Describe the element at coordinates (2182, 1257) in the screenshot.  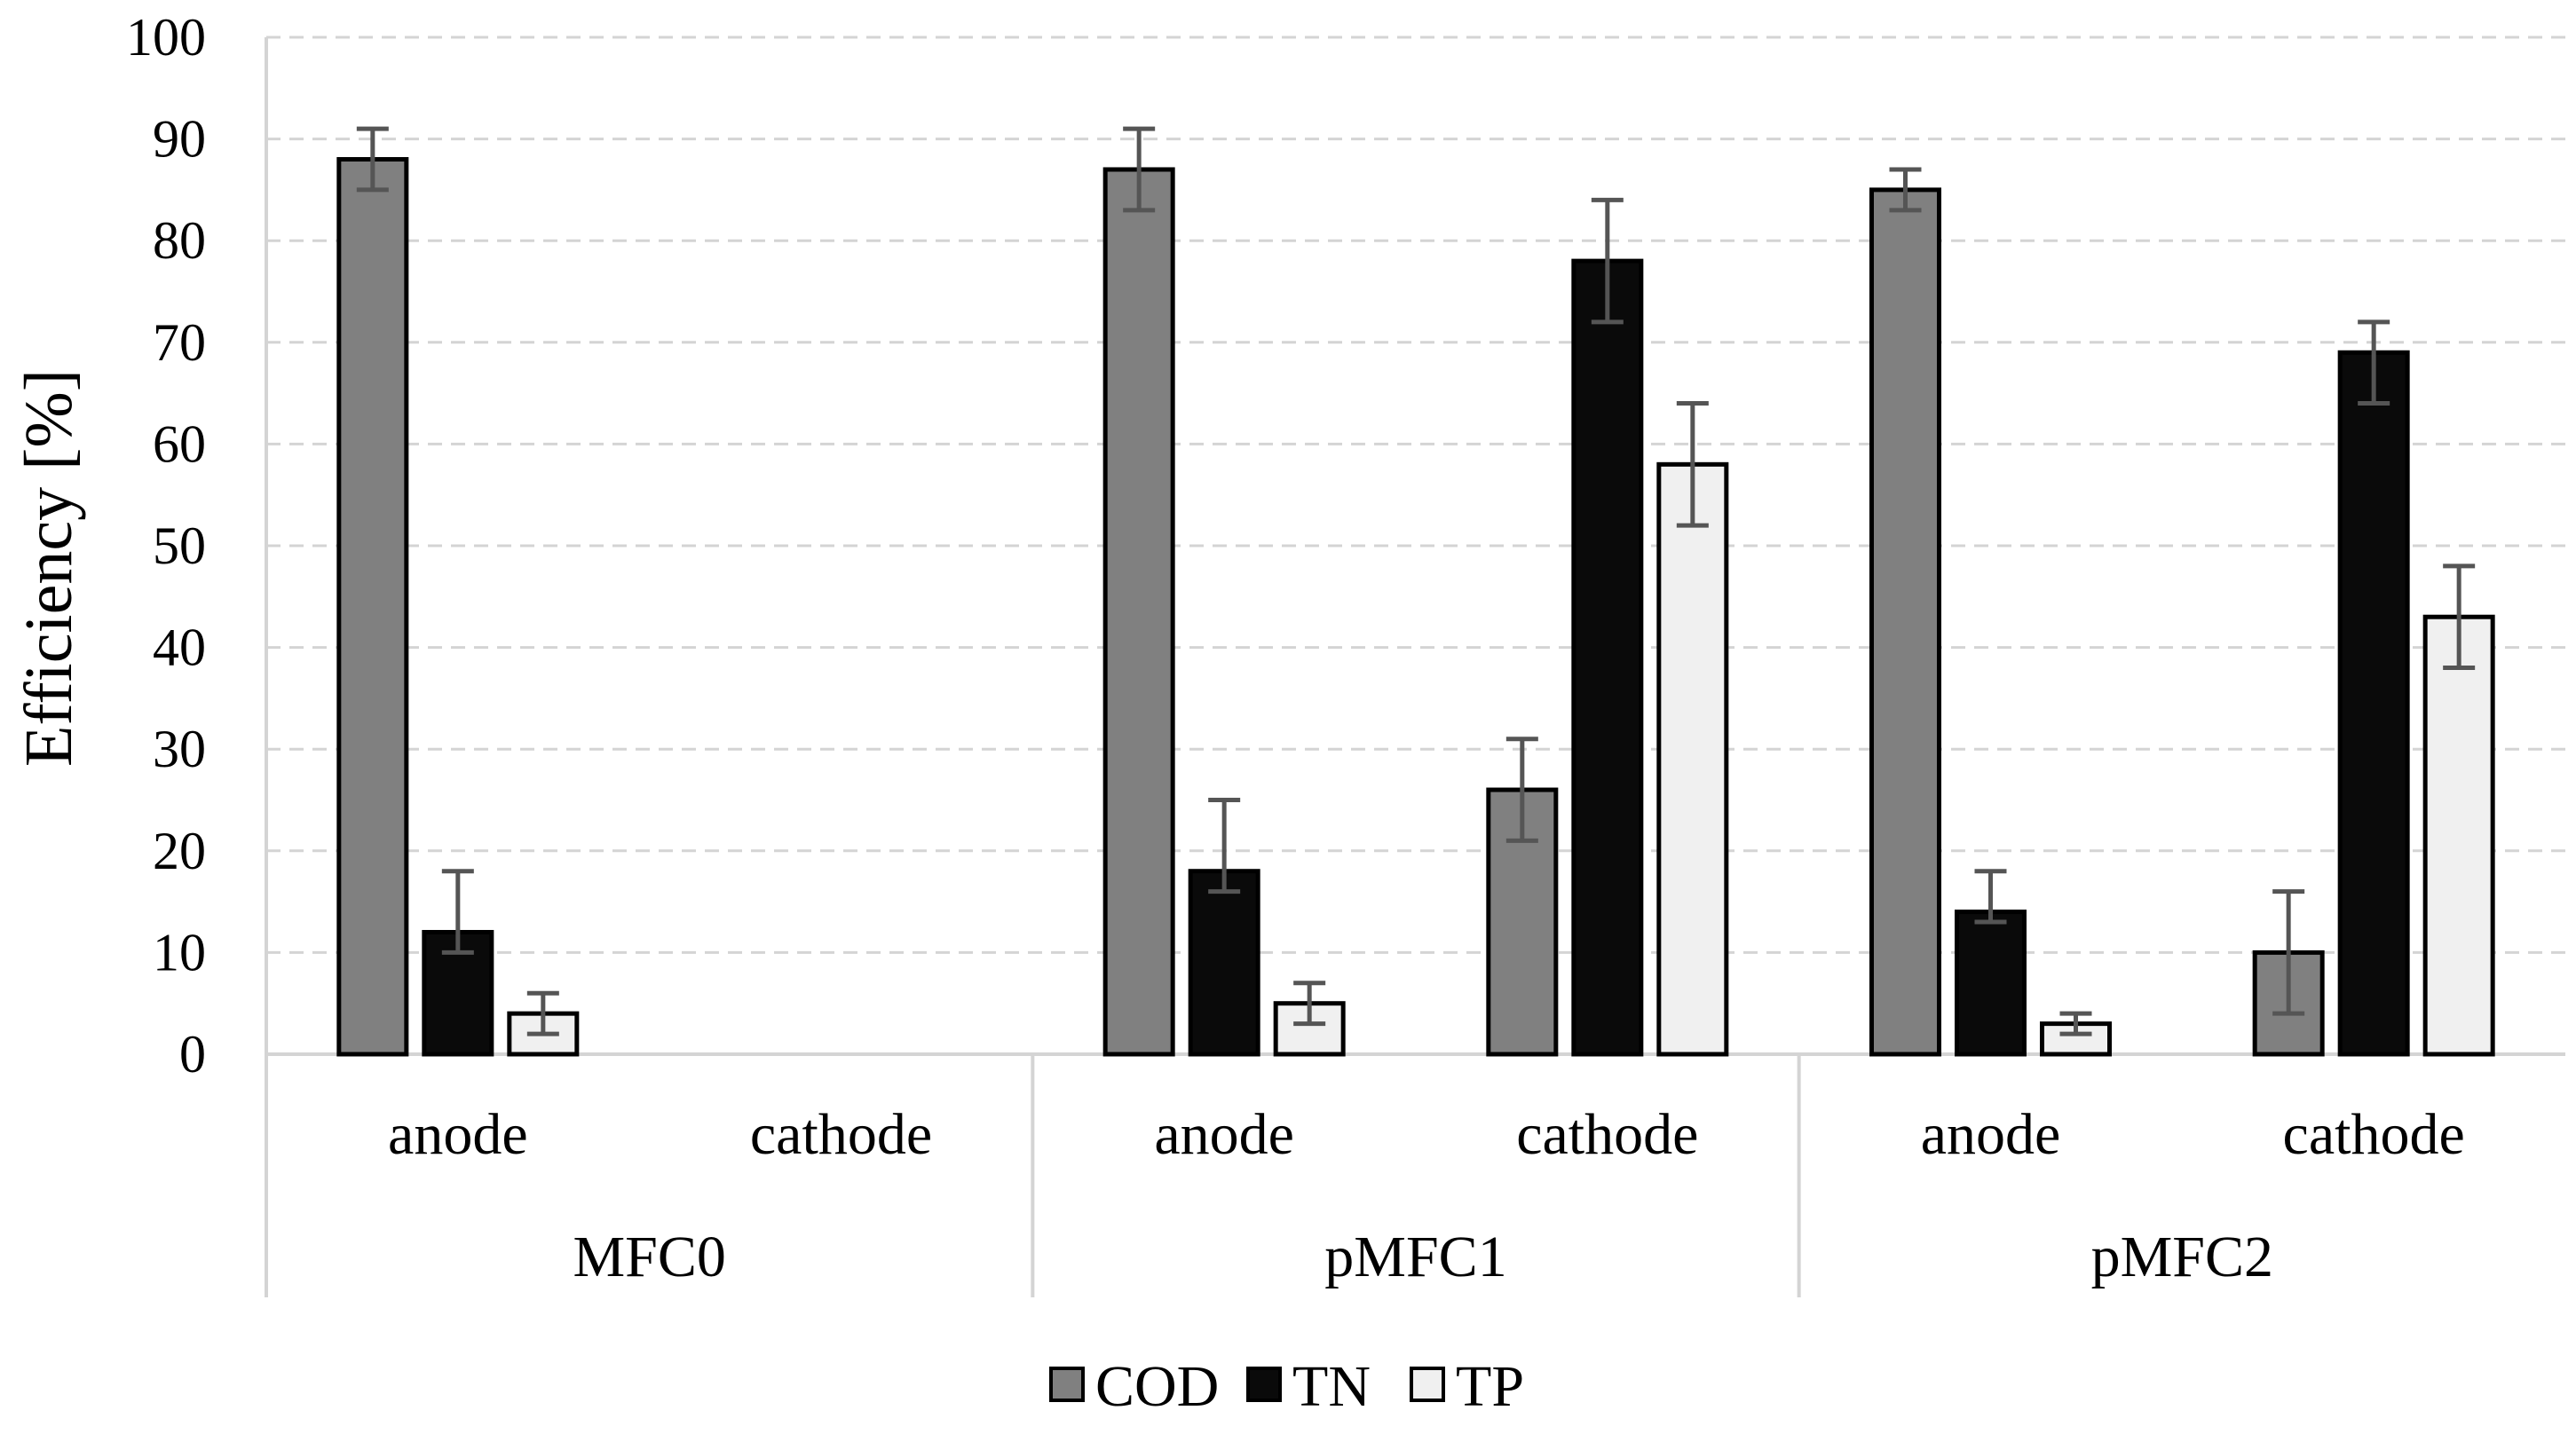
I see `x-group-label: pMFC2` at that location.